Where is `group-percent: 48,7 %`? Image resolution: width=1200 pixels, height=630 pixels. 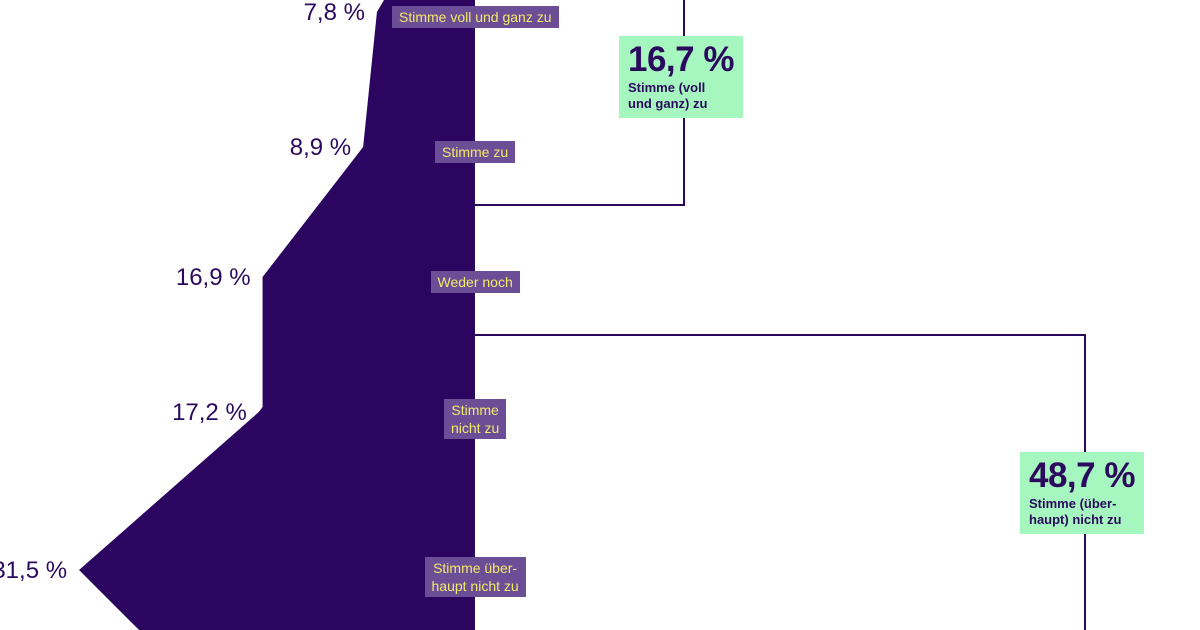
group-percent: 48,7 % is located at coordinates (1082, 475).